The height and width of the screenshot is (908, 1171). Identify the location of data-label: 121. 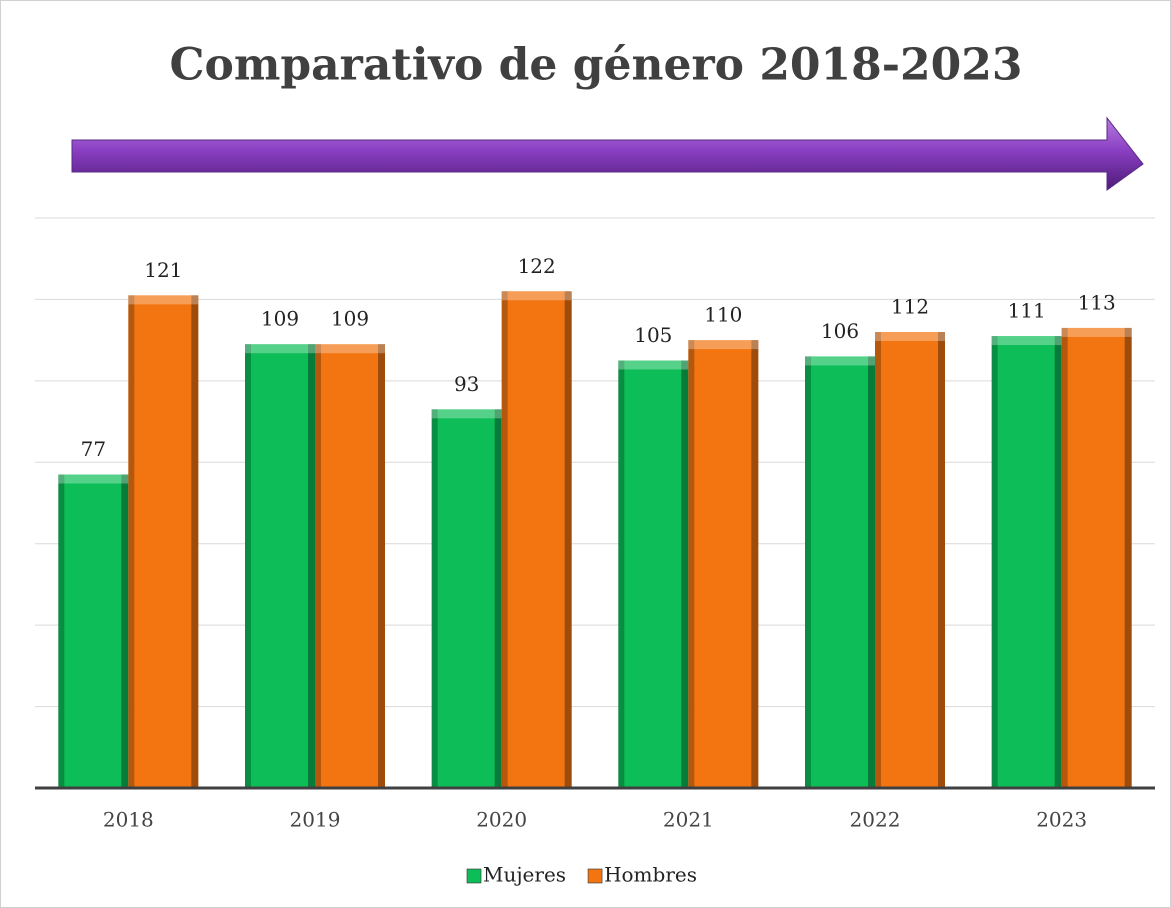
(163, 270).